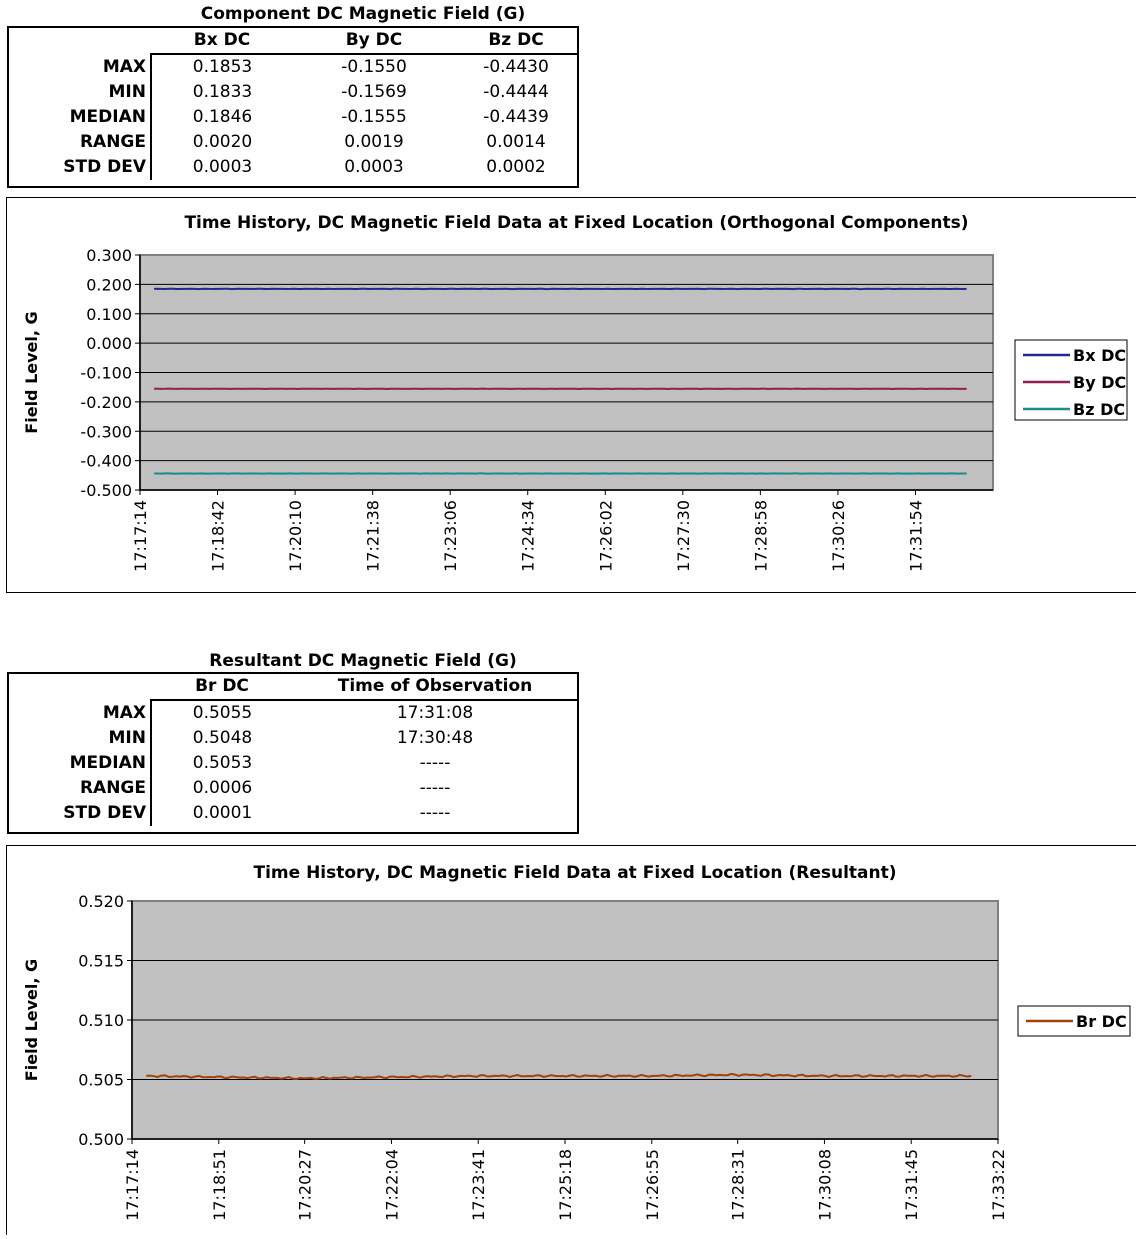 The image size is (1136, 1239). I want to click on y-tick-label: -0.500, so click(106, 490).